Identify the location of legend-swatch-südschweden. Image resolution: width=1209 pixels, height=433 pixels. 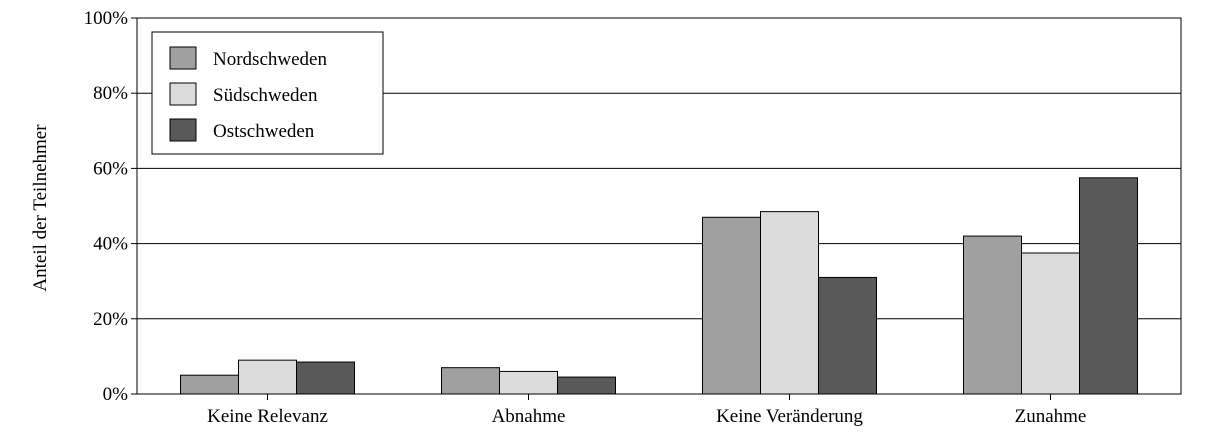
(183, 94).